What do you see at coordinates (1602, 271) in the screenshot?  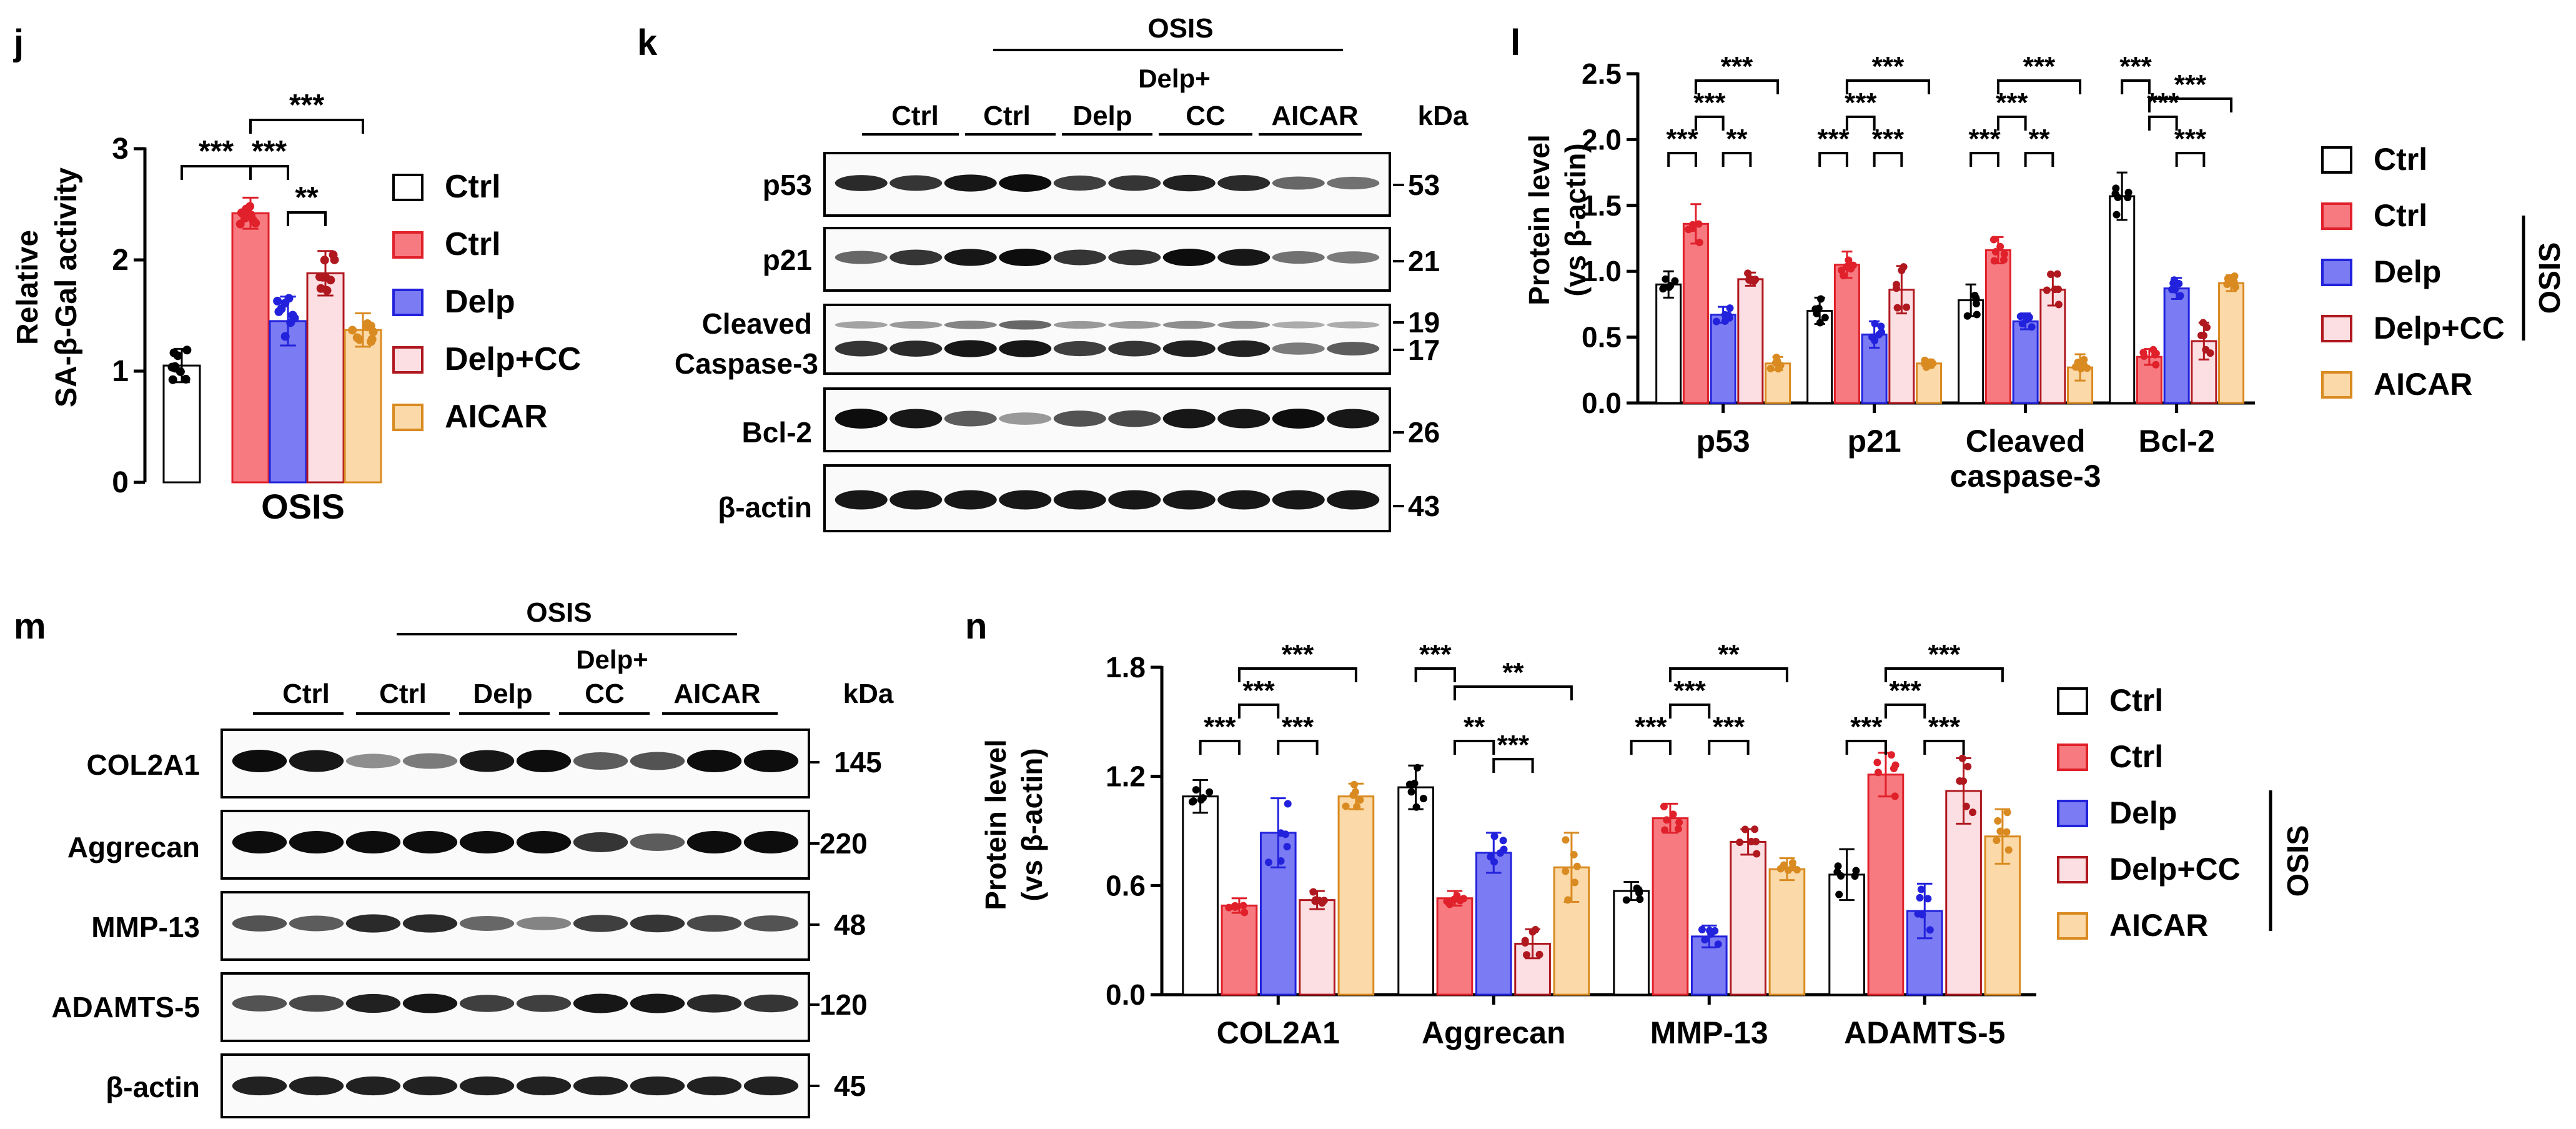 I see `l-ytick-label: 1.0` at bounding box center [1602, 271].